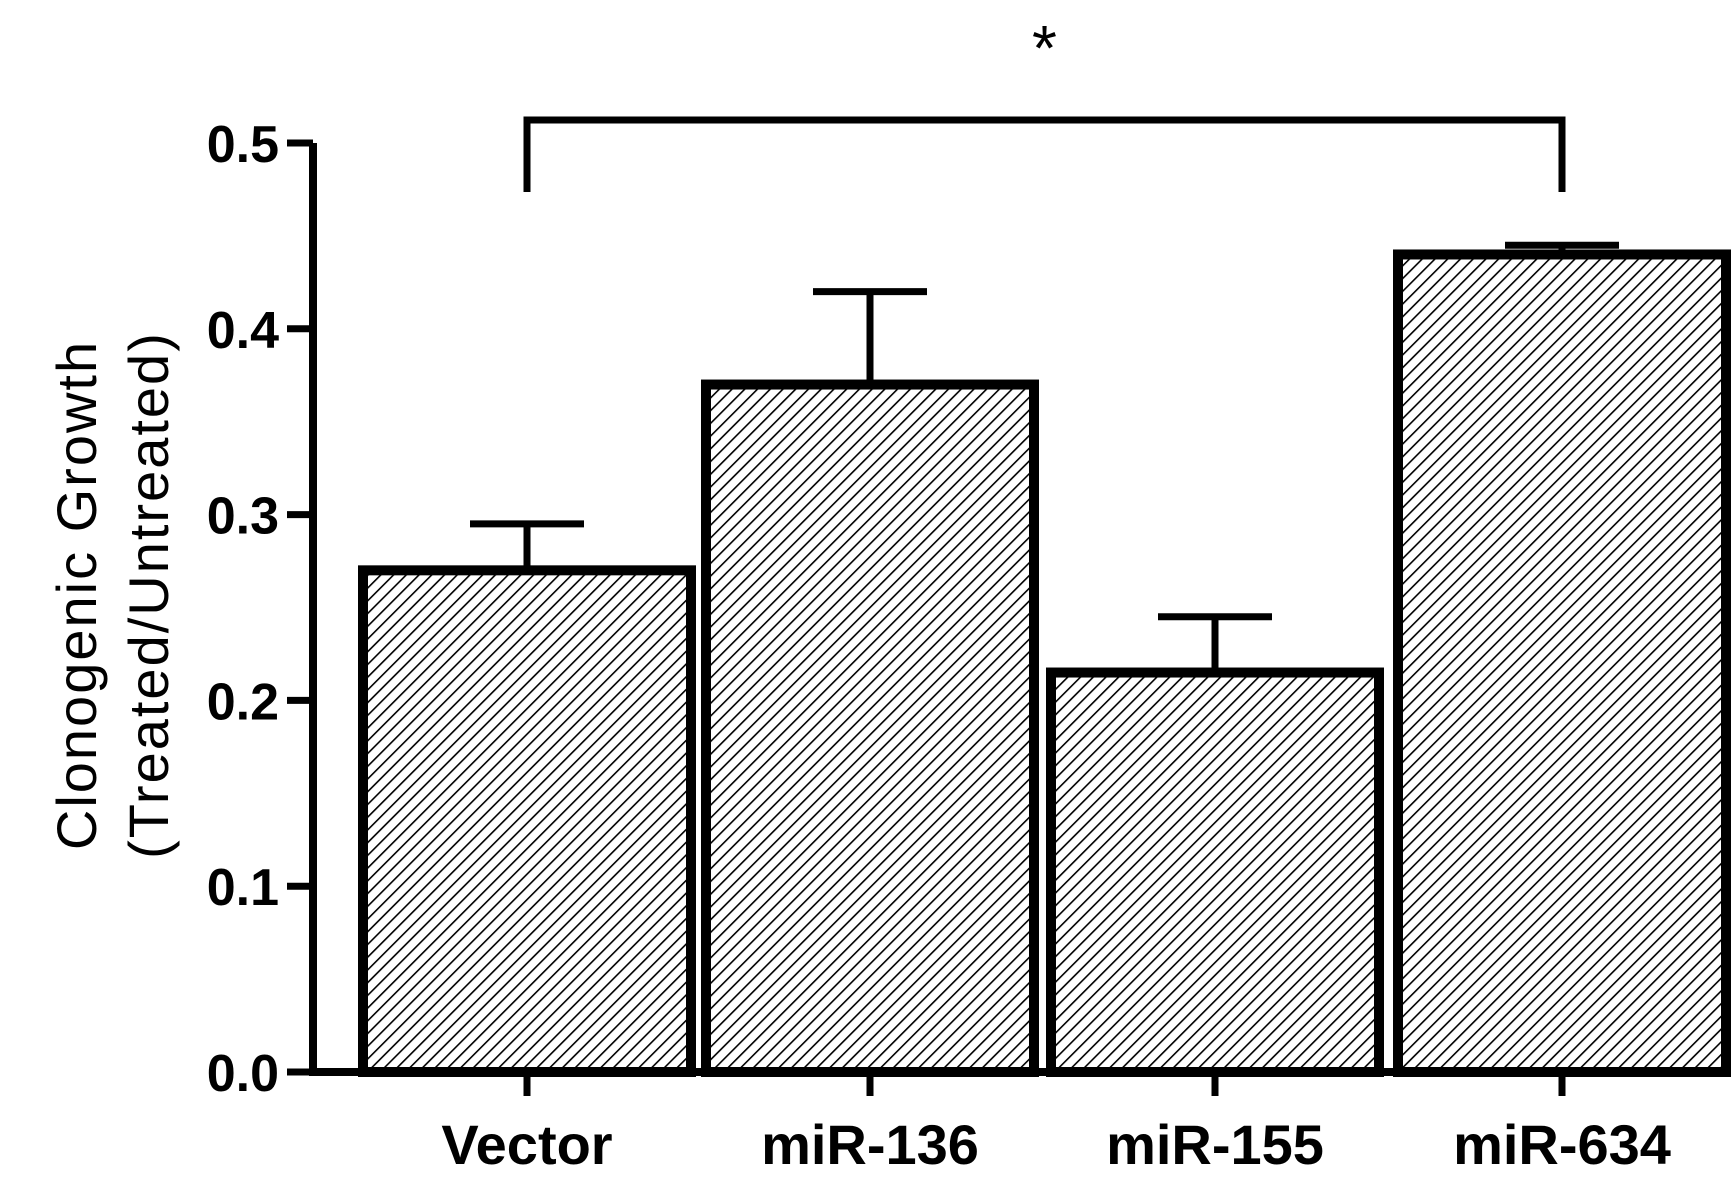 This screenshot has height=1179, width=1735. What do you see at coordinates (243, 145) in the screenshot?
I see `y-tick-label: 0.5` at bounding box center [243, 145].